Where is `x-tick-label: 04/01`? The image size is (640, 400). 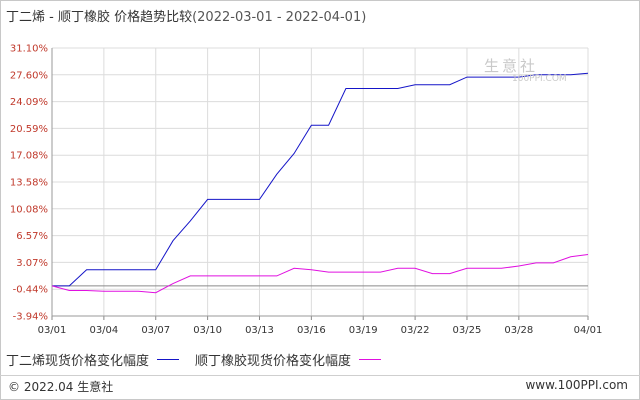 x-tick-label: 04/01 is located at coordinates (588, 330).